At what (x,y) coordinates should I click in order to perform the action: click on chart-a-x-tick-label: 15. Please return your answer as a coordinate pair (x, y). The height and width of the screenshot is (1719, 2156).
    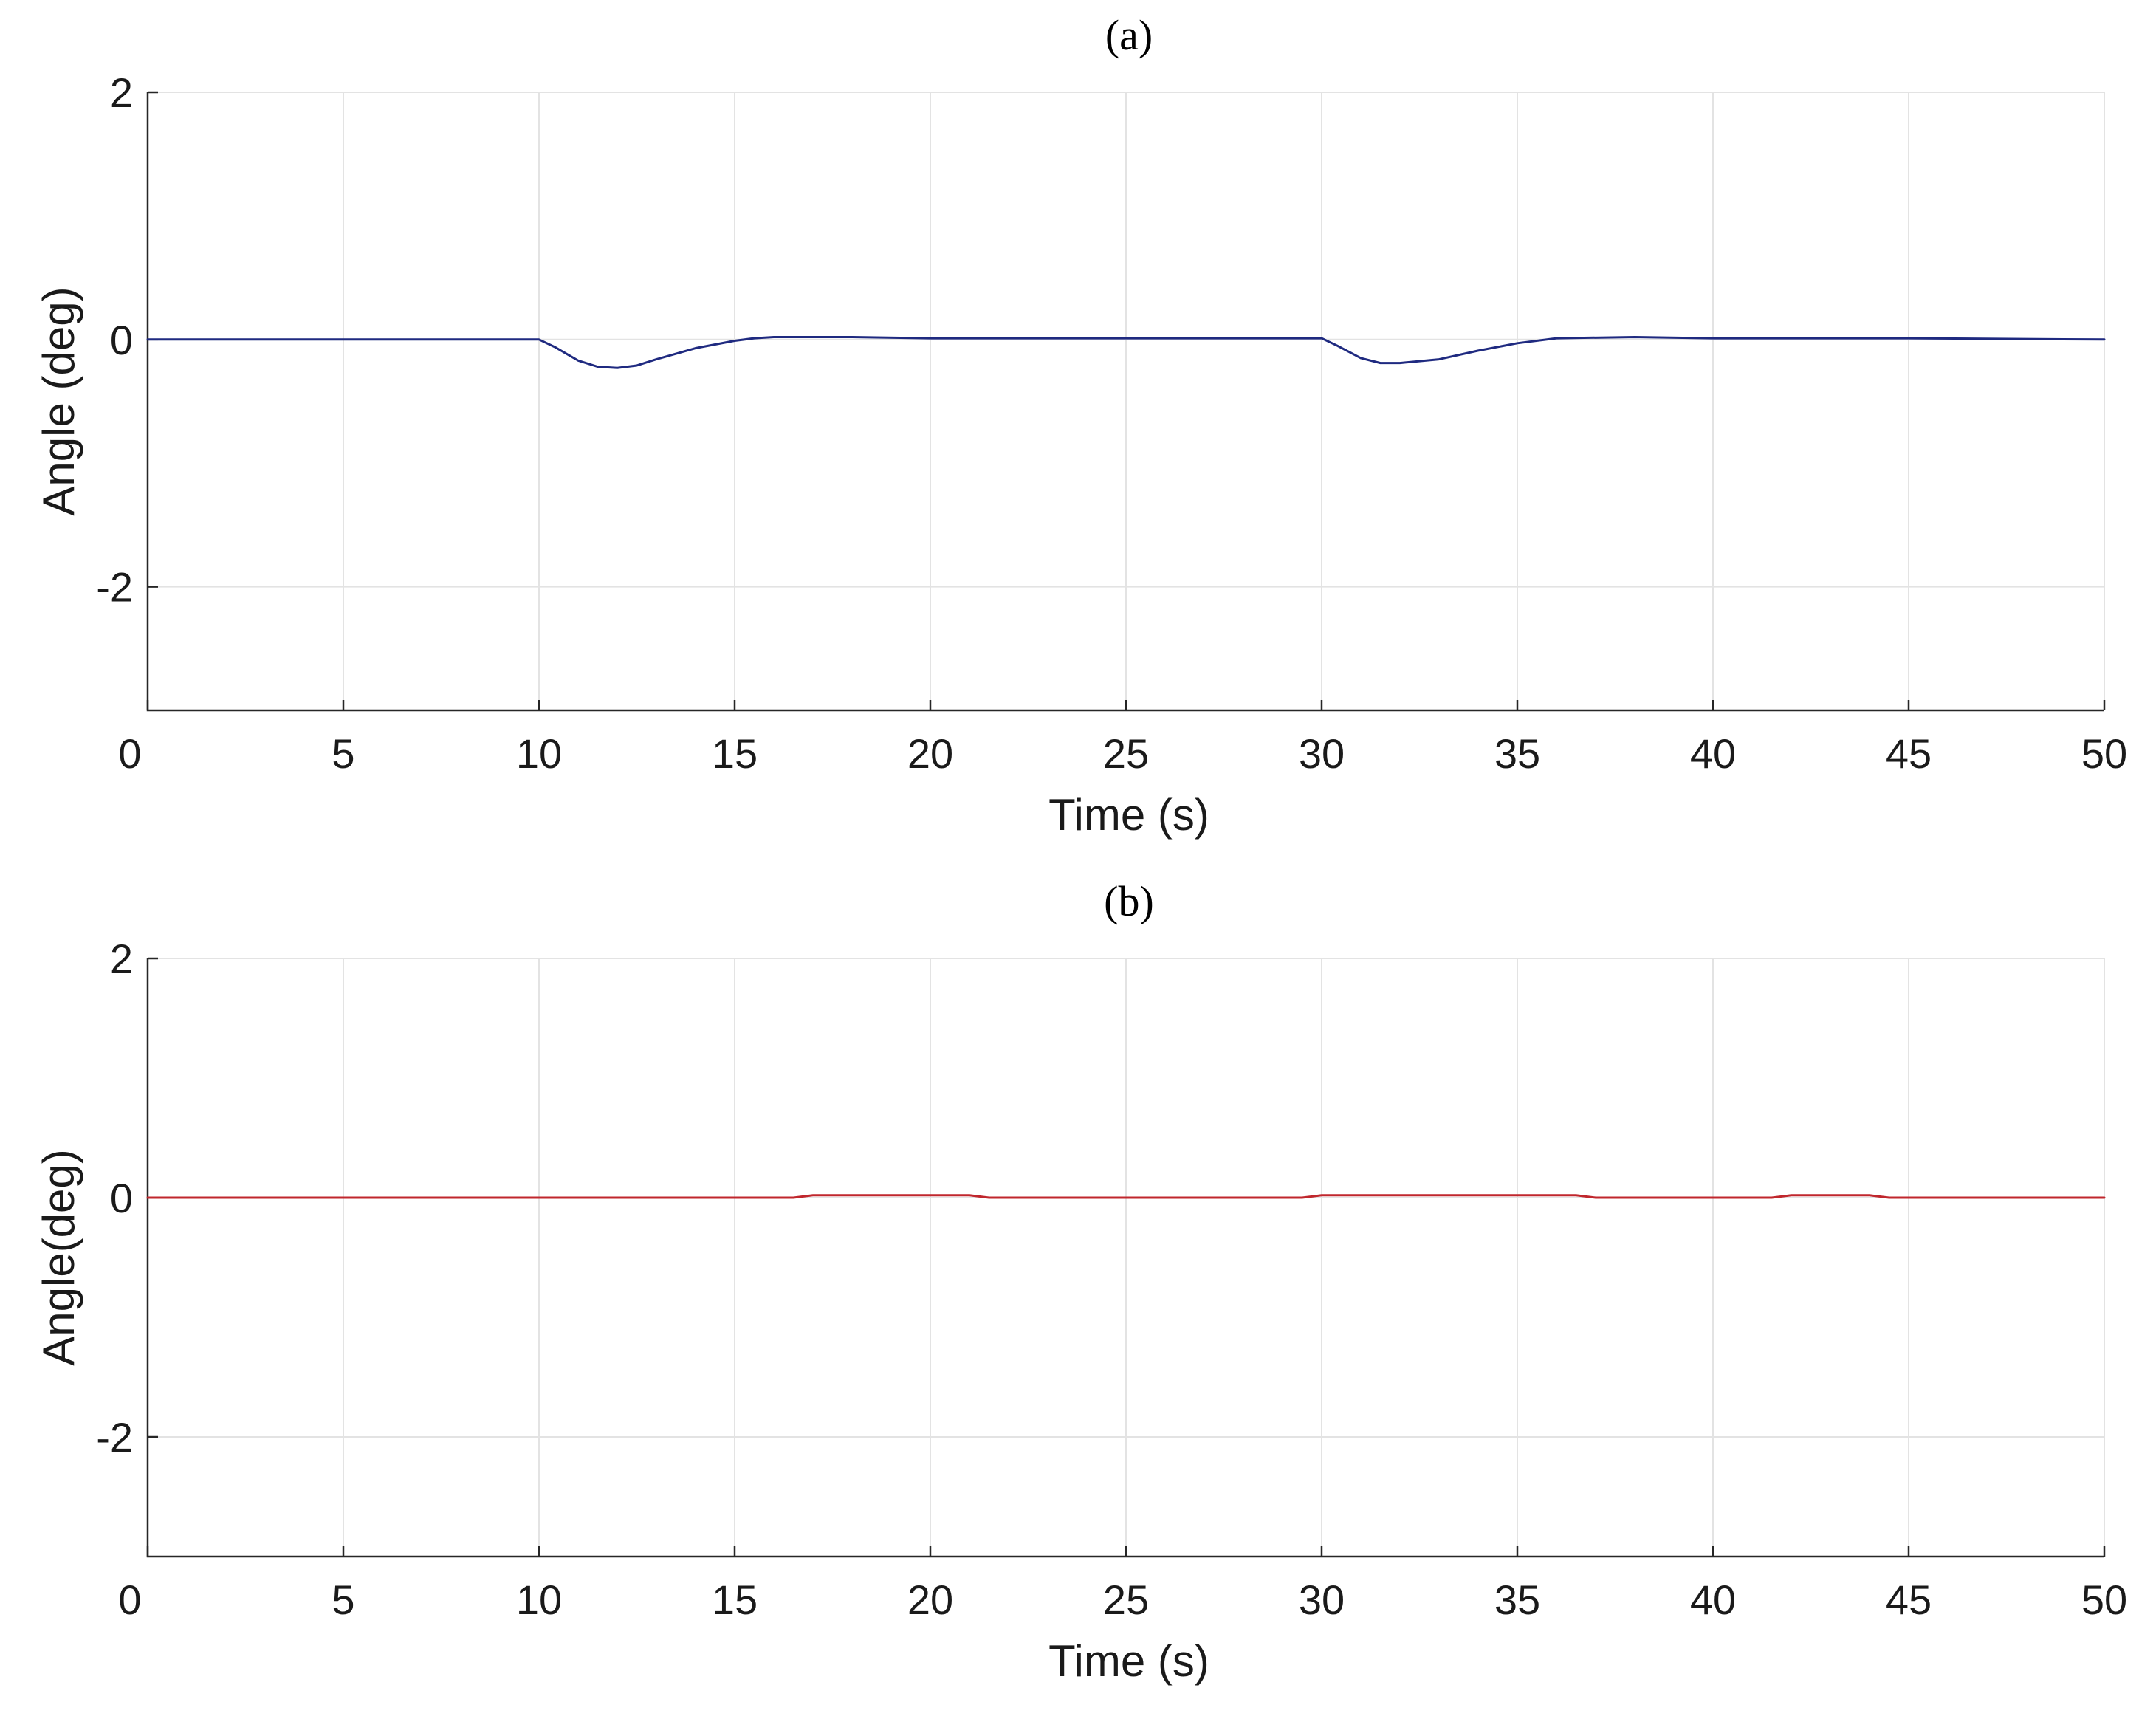
    Looking at the image, I should click on (735, 753).